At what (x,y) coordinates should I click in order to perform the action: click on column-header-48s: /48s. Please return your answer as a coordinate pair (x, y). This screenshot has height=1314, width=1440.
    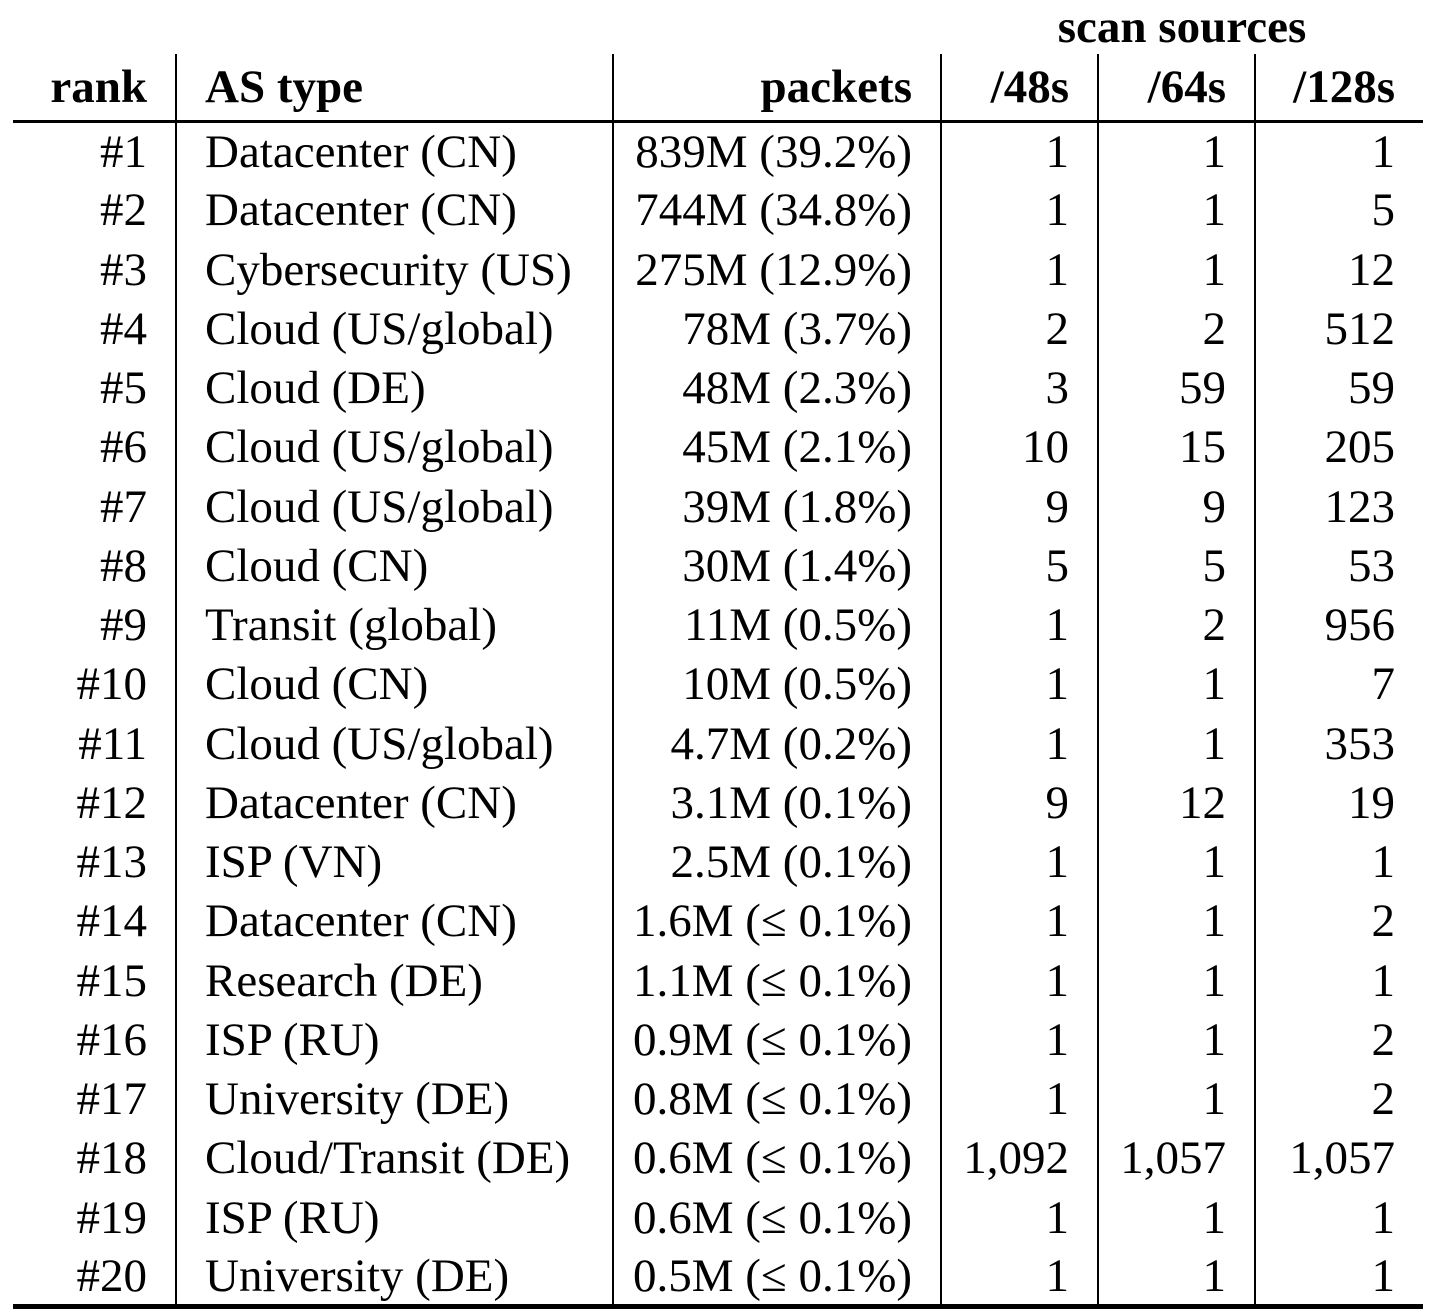
    Looking at the image, I should click on (1019, 88).